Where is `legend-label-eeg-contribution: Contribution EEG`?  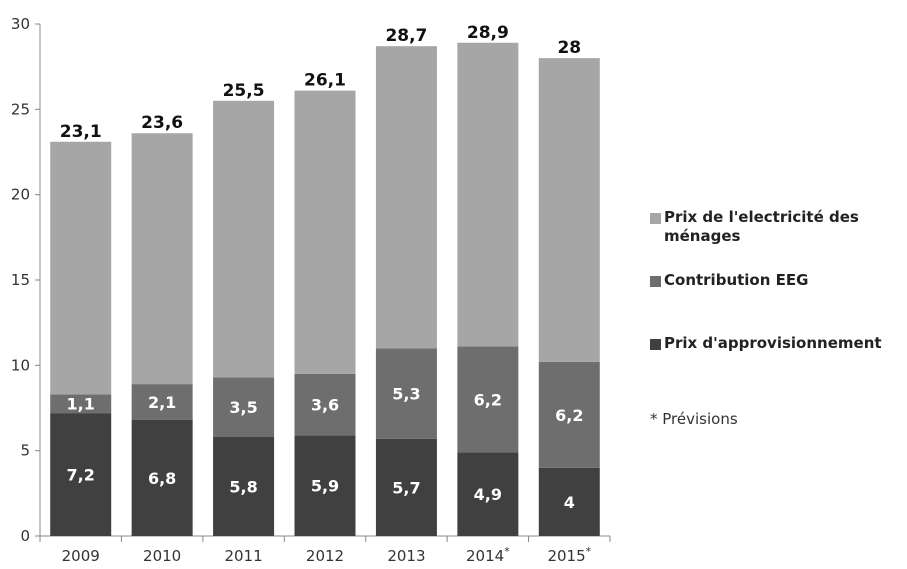 legend-label-eeg-contribution: Contribution EEG is located at coordinates (736, 280).